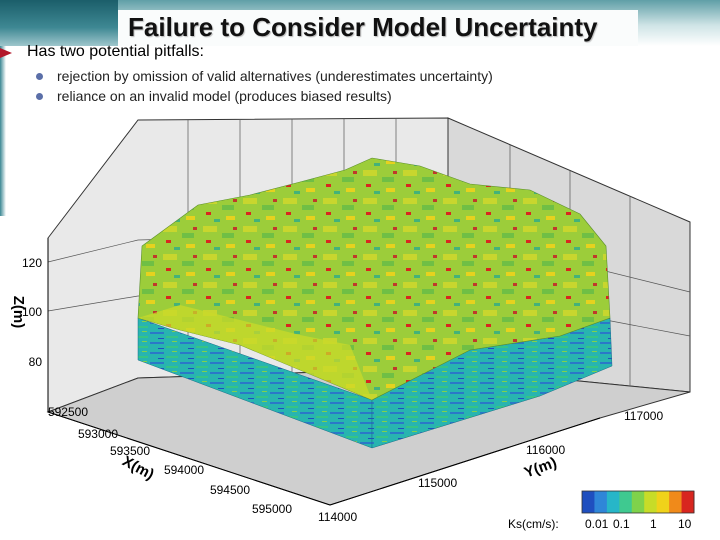 This screenshot has width=720, height=540. I want to click on title-box, so click(378, 28).